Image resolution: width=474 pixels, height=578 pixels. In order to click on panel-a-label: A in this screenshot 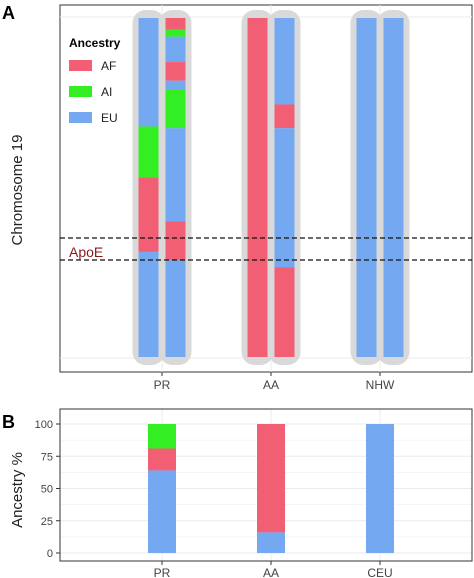, I will do `click(8, 13)`.